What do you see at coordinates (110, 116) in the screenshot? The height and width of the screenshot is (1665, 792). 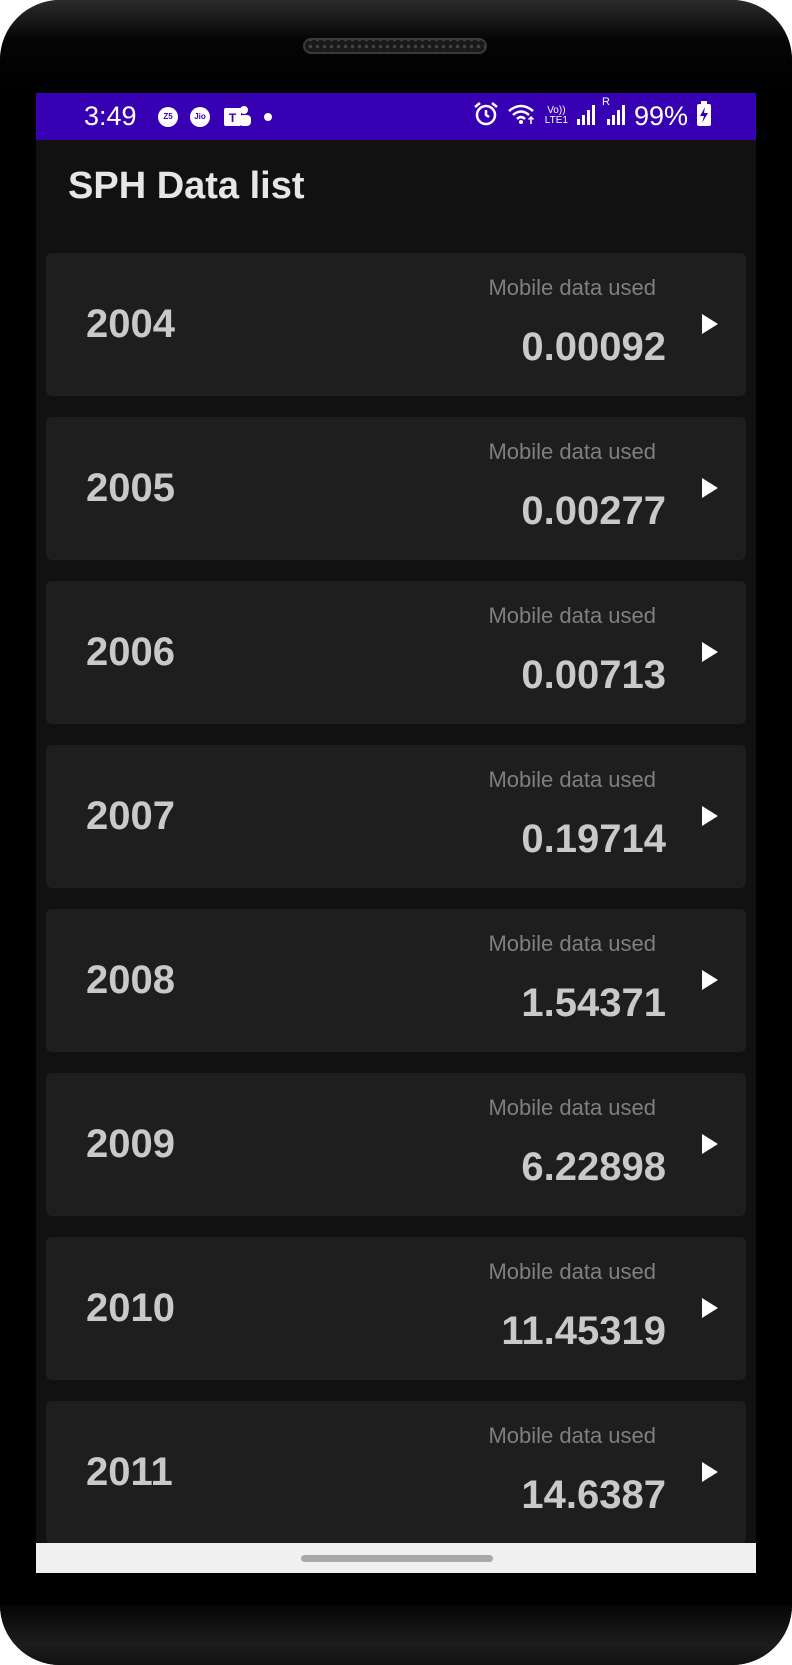 I see `status-time: 3:49` at bounding box center [110, 116].